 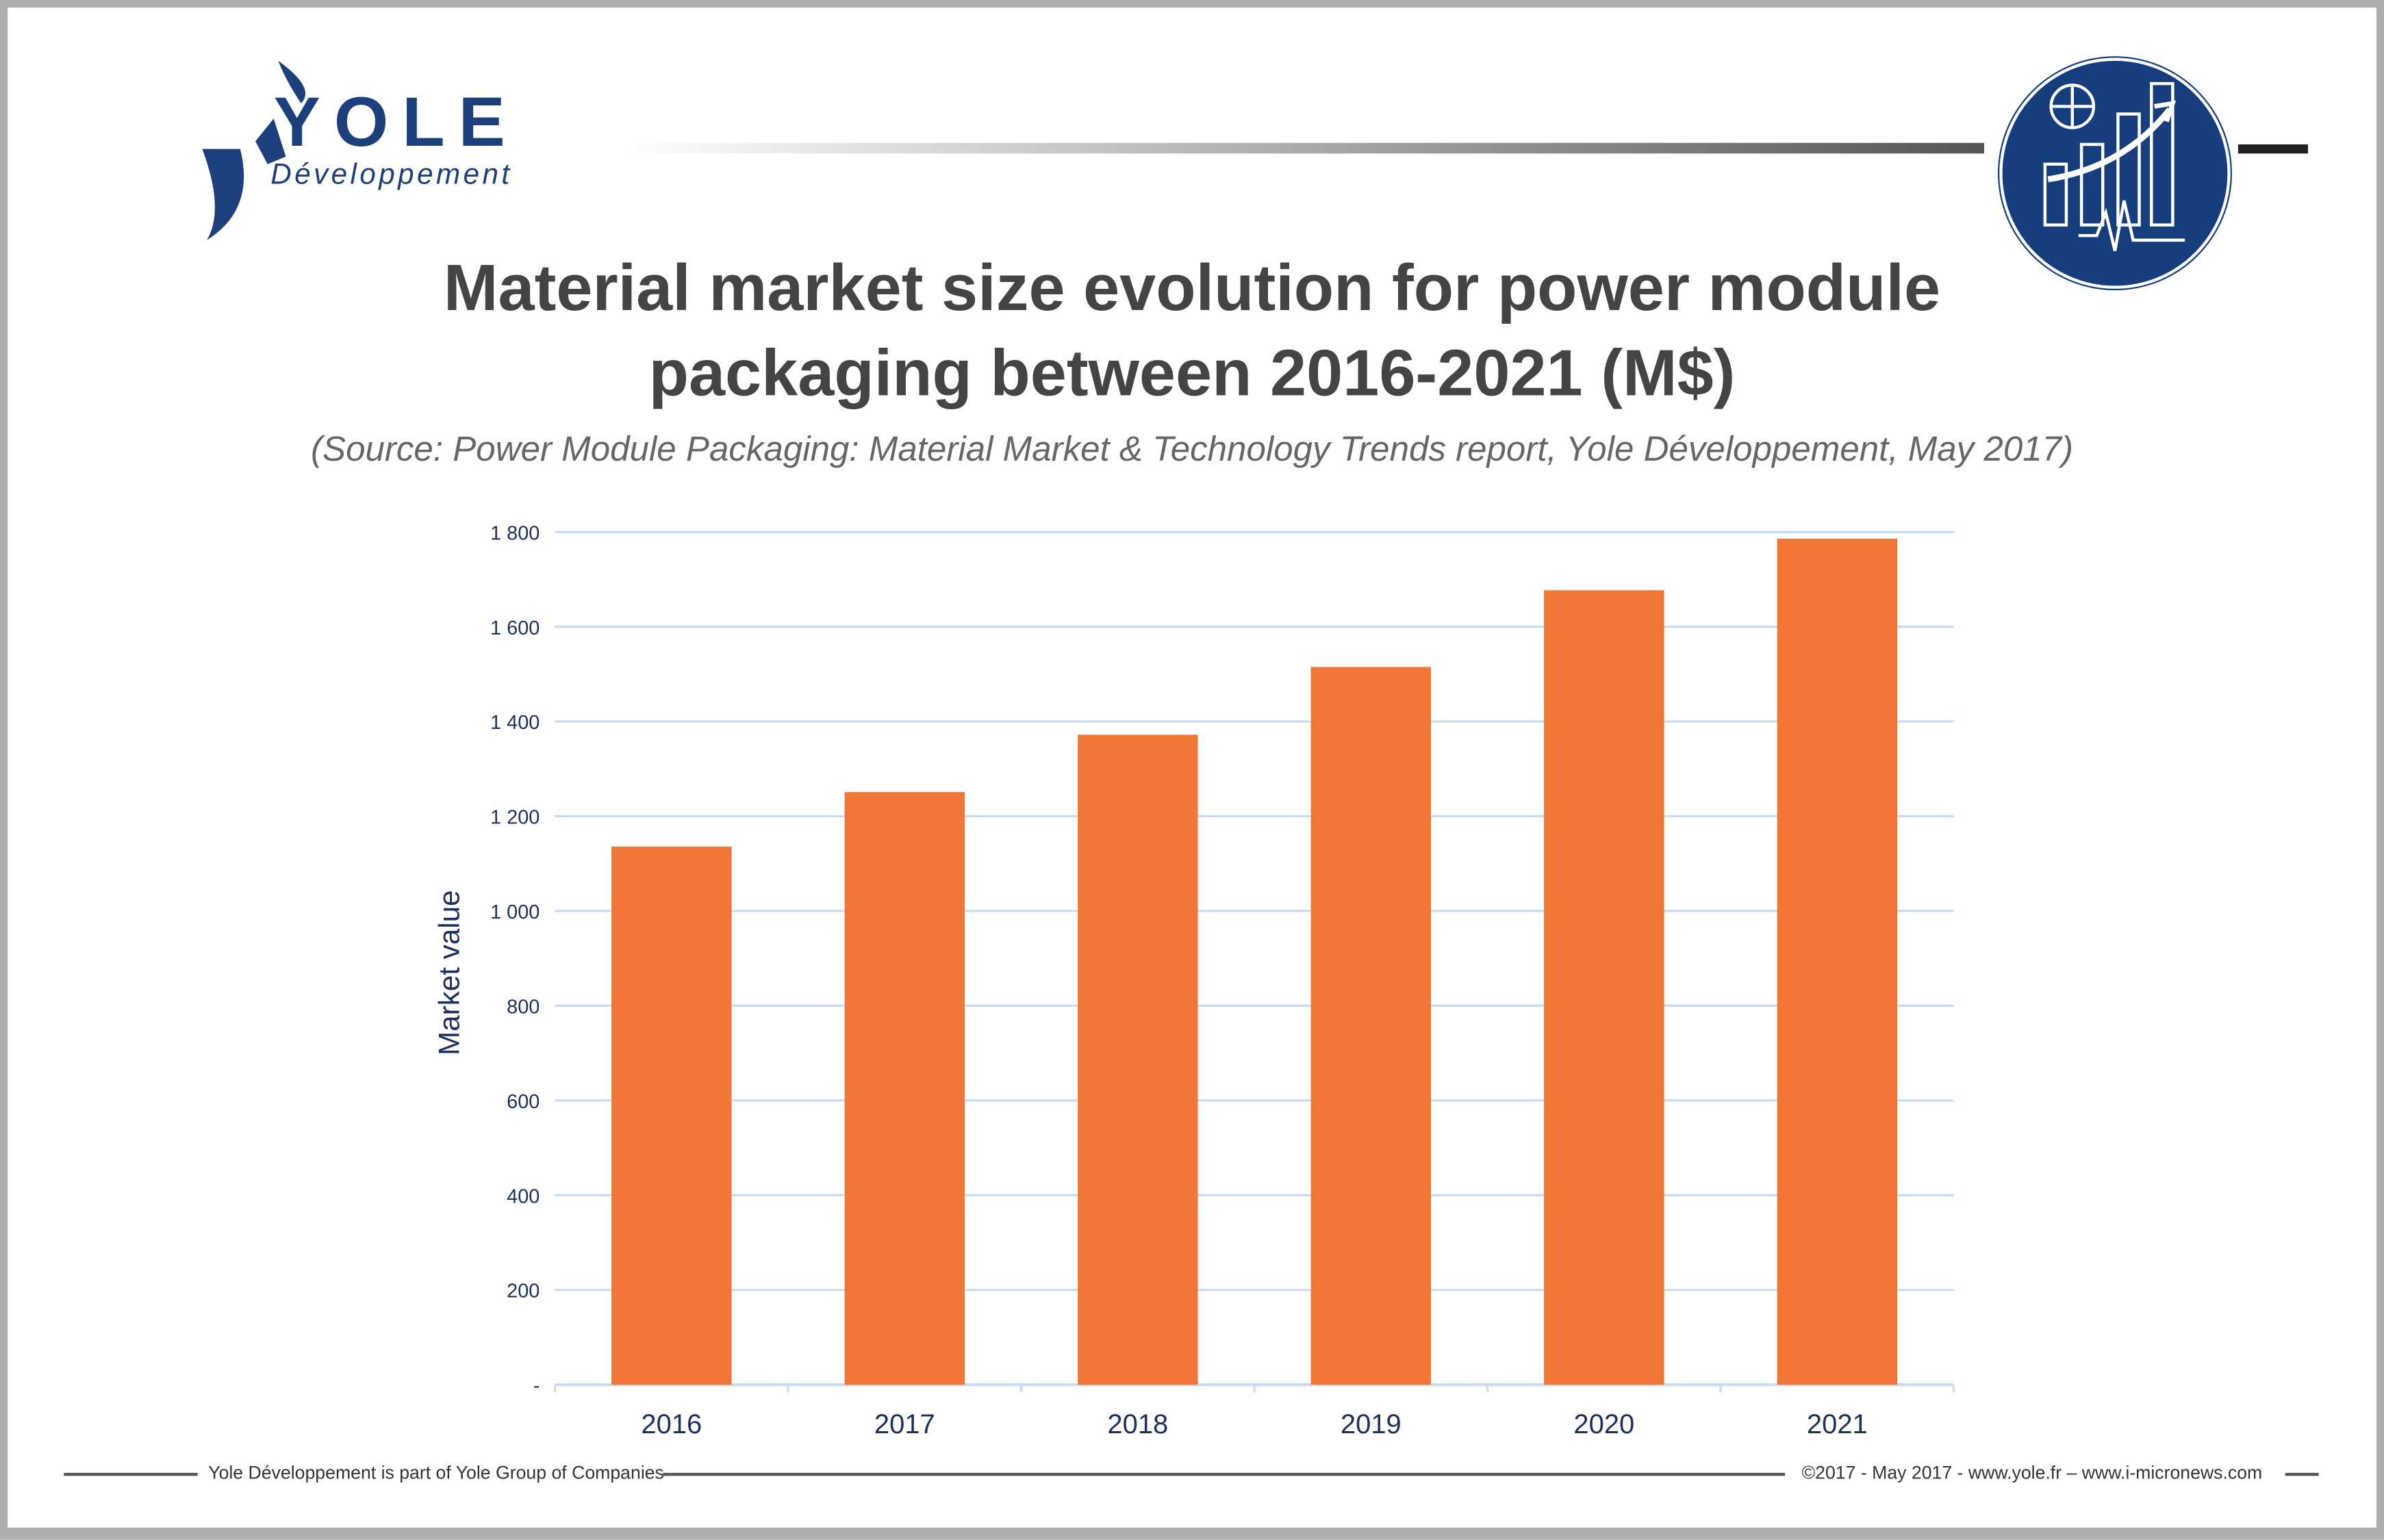 What do you see at coordinates (1138, 1059) in the screenshot?
I see `bar-2018` at bounding box center [1138, 1059].